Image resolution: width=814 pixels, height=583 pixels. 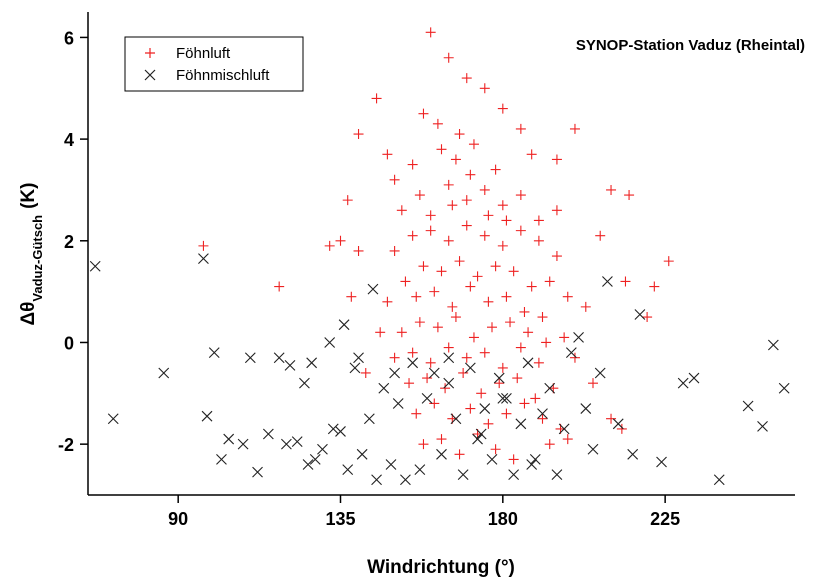 I want to click on x-tick-label: 90, so click(x=178, y=519).